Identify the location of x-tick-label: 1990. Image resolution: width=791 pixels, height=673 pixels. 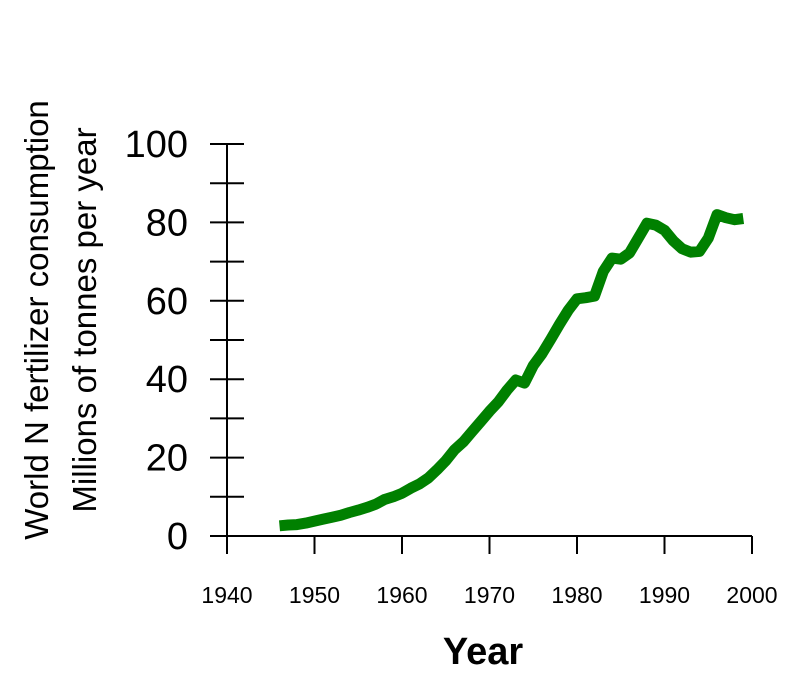
(664, 595).